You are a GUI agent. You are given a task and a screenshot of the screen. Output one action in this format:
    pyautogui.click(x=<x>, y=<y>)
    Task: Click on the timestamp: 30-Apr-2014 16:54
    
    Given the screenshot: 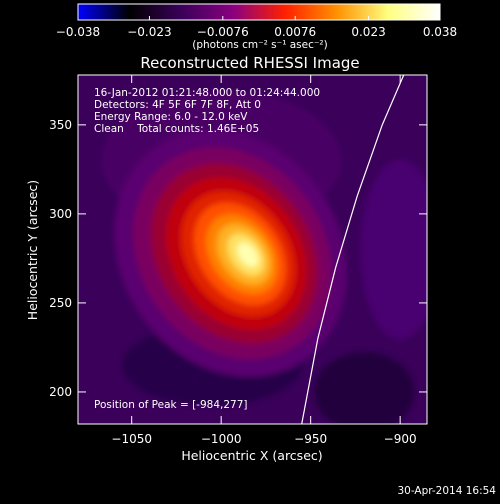 What is the action you would take?
    pyautogui.click(x=446, y=491)
    